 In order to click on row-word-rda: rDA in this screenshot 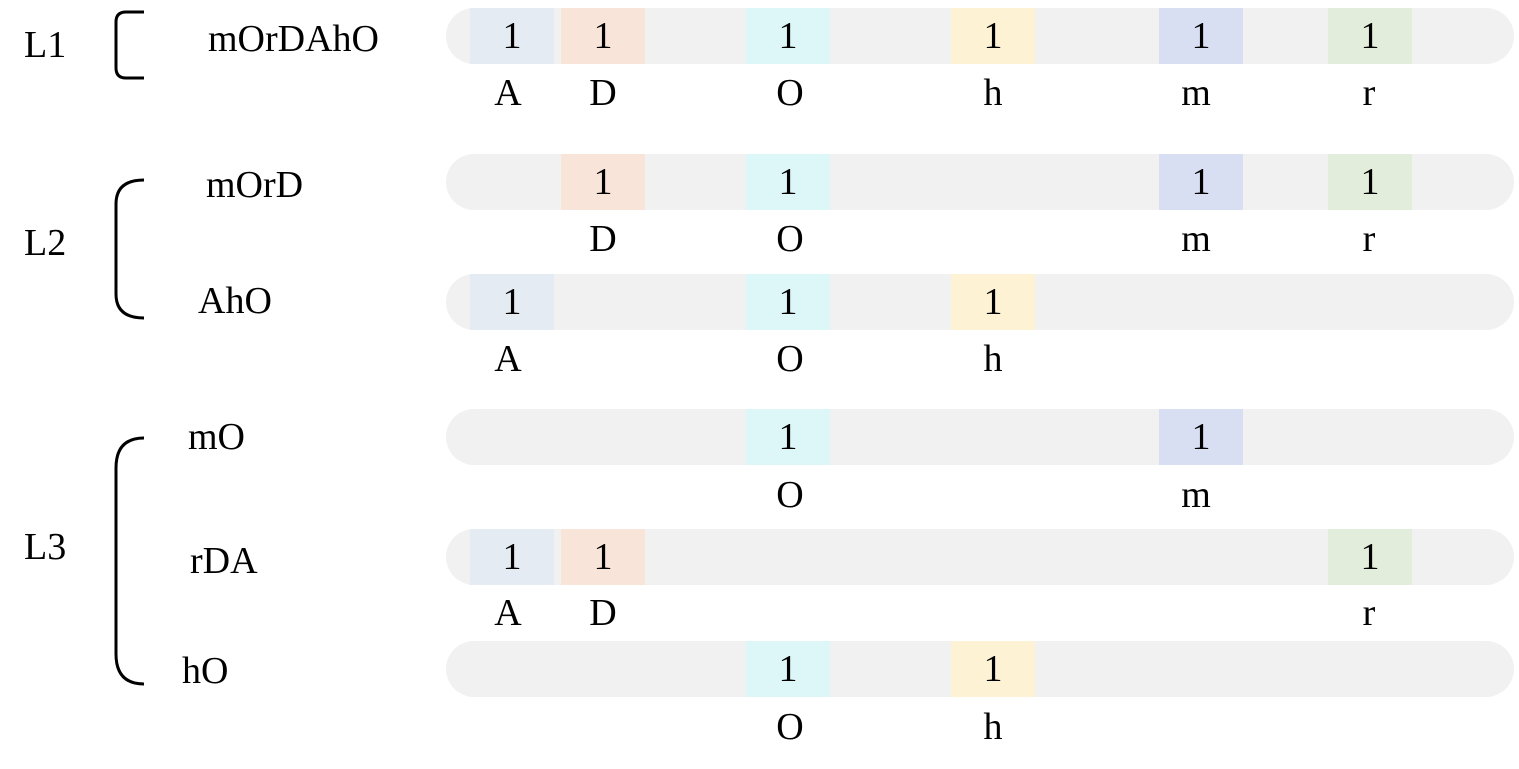, I will do `click(224, 561)`.